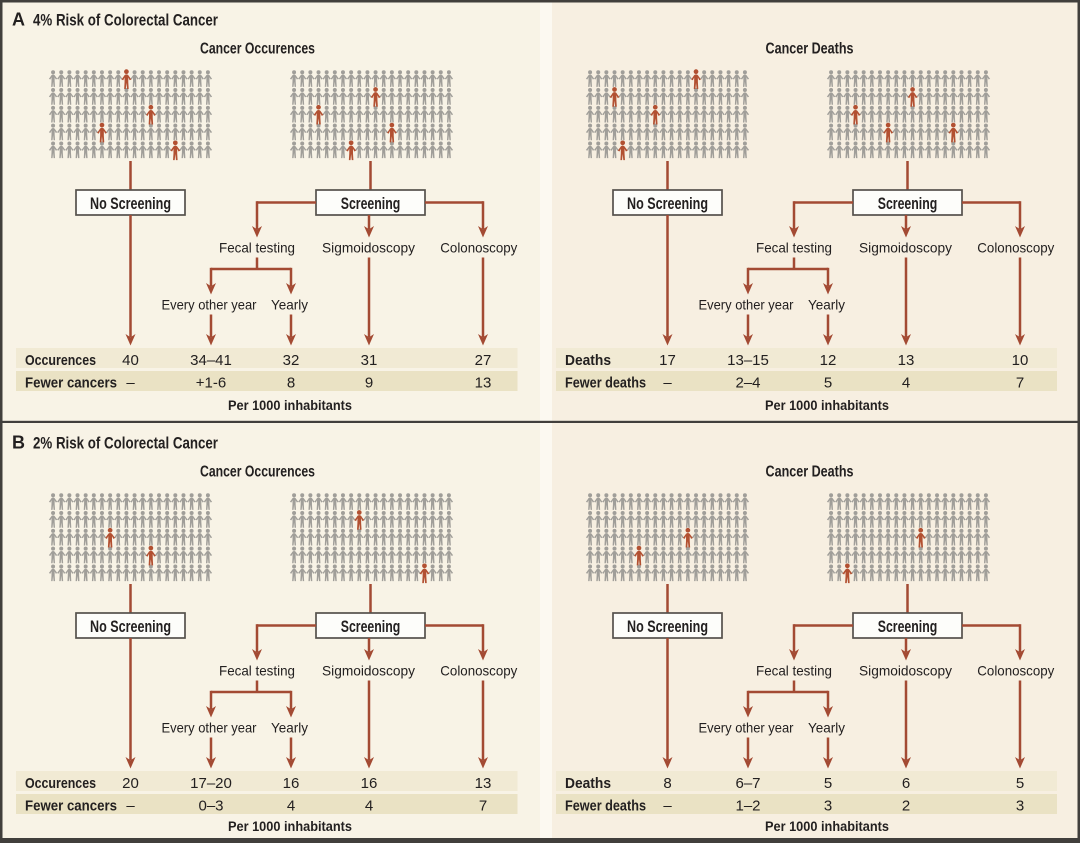 The height and width of the screenshot is (847, 1080). I want to click on svg-text: 20, so click(130, 783).